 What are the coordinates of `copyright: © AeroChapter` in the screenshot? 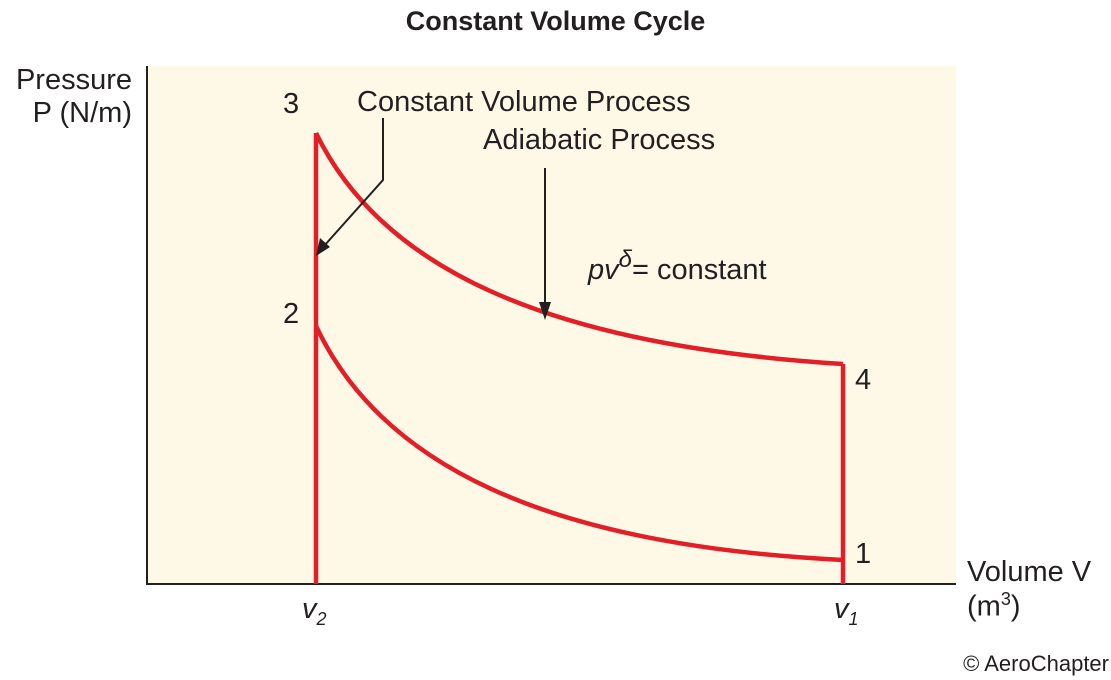 It's located at (1036, 663).